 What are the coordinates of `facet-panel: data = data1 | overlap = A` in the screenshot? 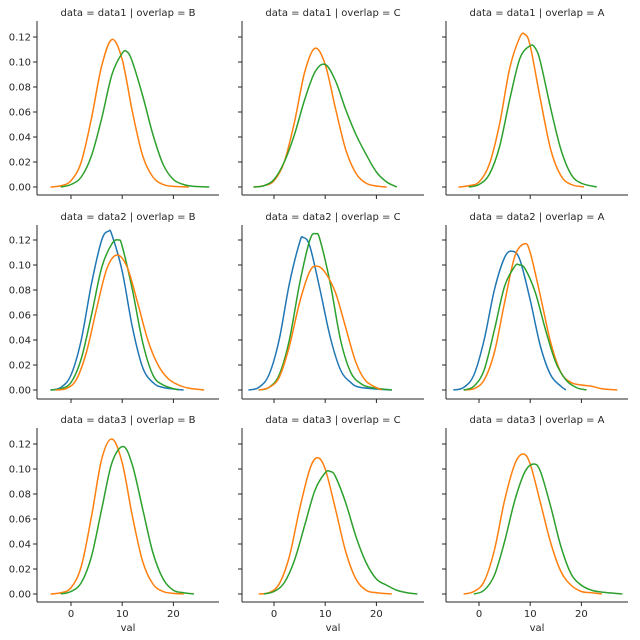 It's located at (535, 103).